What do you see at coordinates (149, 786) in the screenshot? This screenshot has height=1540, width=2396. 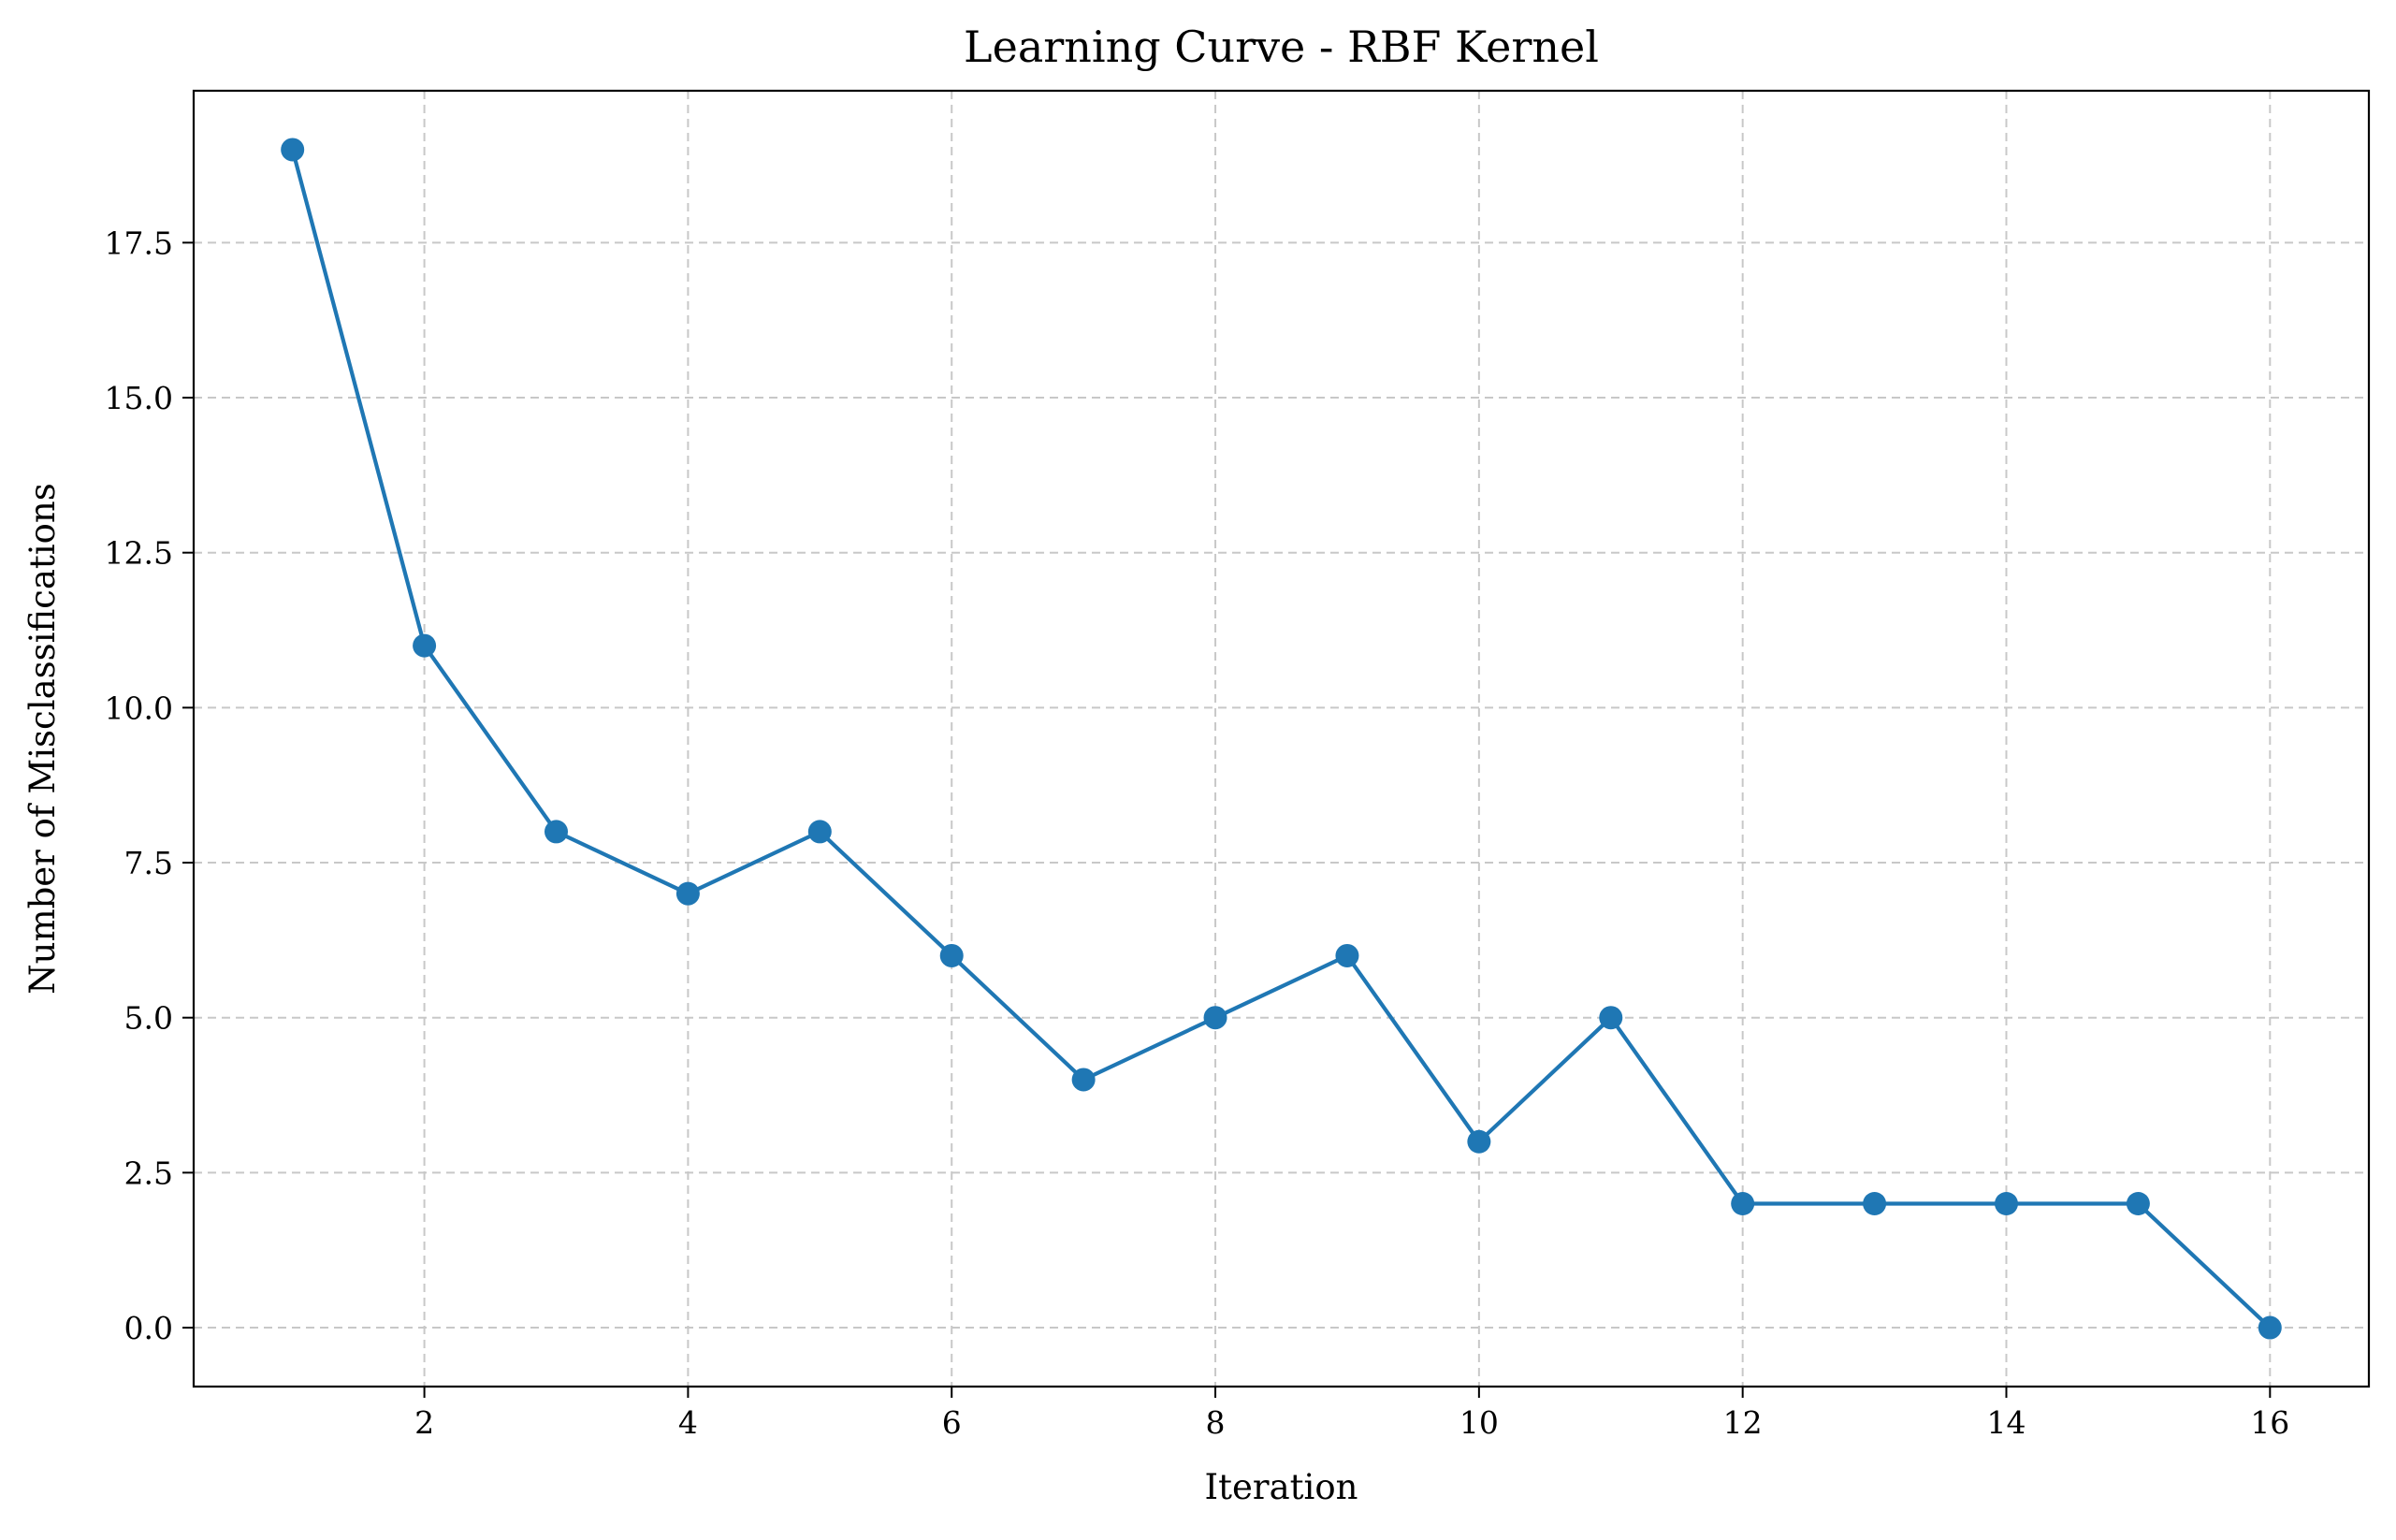 I see `y-axis: 0.0 2.5 5.0 7.5 10.0 12.5 15.0 17.5` at bounding box center [149, 786].